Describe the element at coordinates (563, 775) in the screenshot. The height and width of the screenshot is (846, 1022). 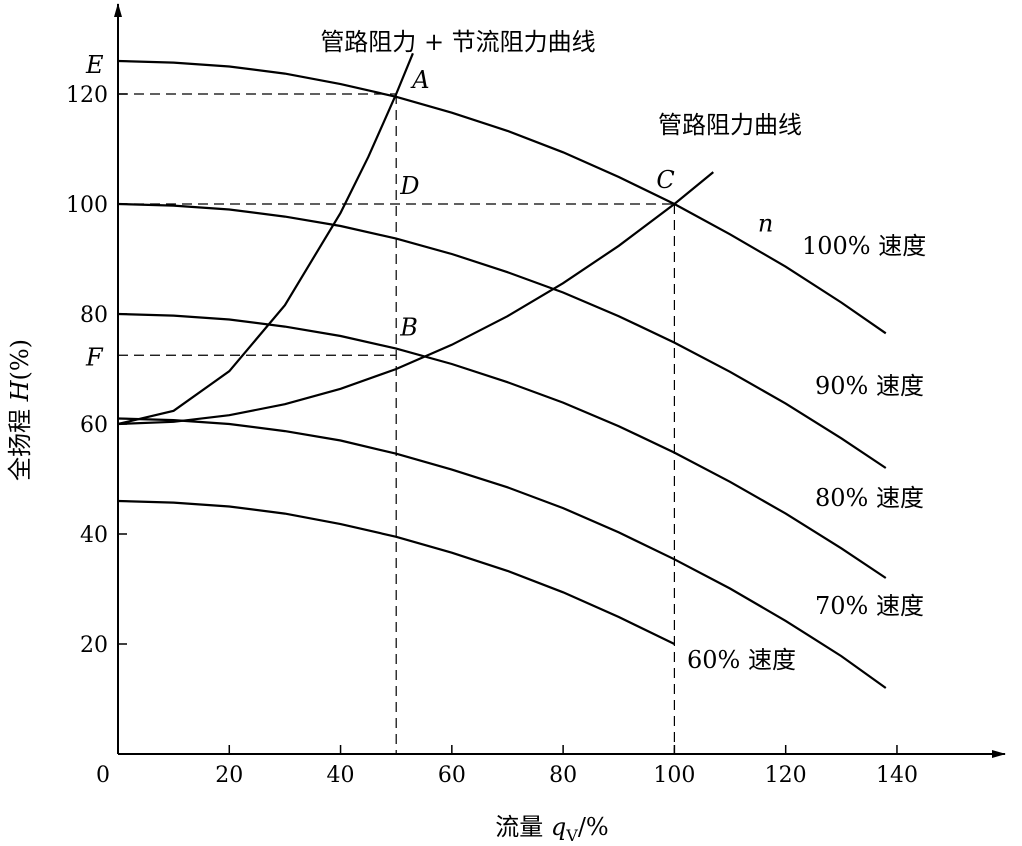
I see `x-tick-label: 80` at that location.